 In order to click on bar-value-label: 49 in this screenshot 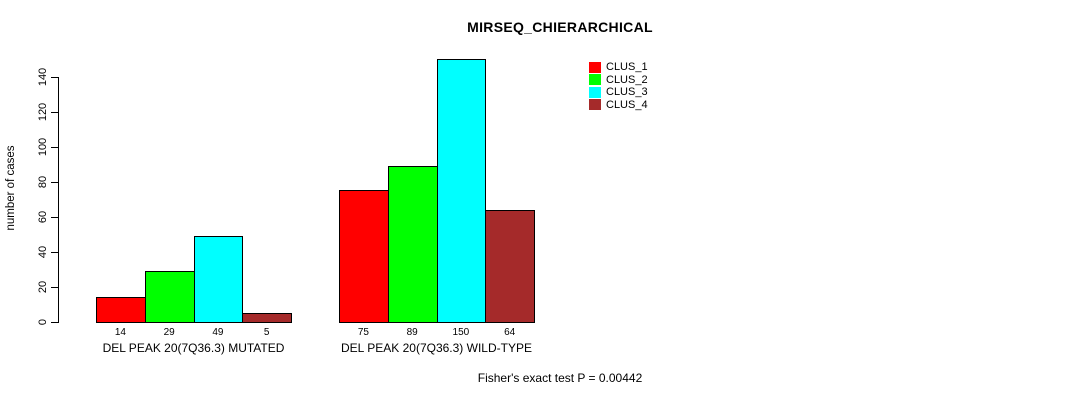, I will do `click(218, 332)`.